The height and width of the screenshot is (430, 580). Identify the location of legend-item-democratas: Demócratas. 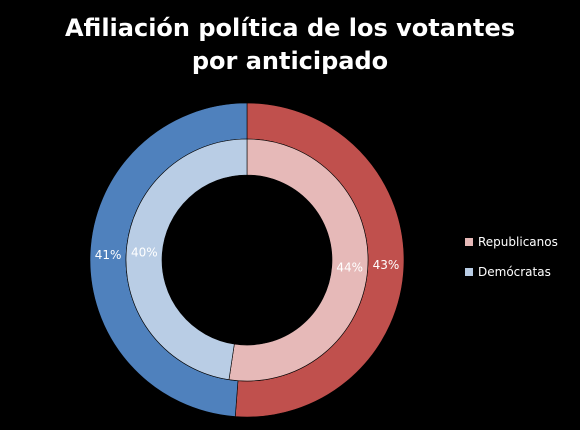
(511, 272).